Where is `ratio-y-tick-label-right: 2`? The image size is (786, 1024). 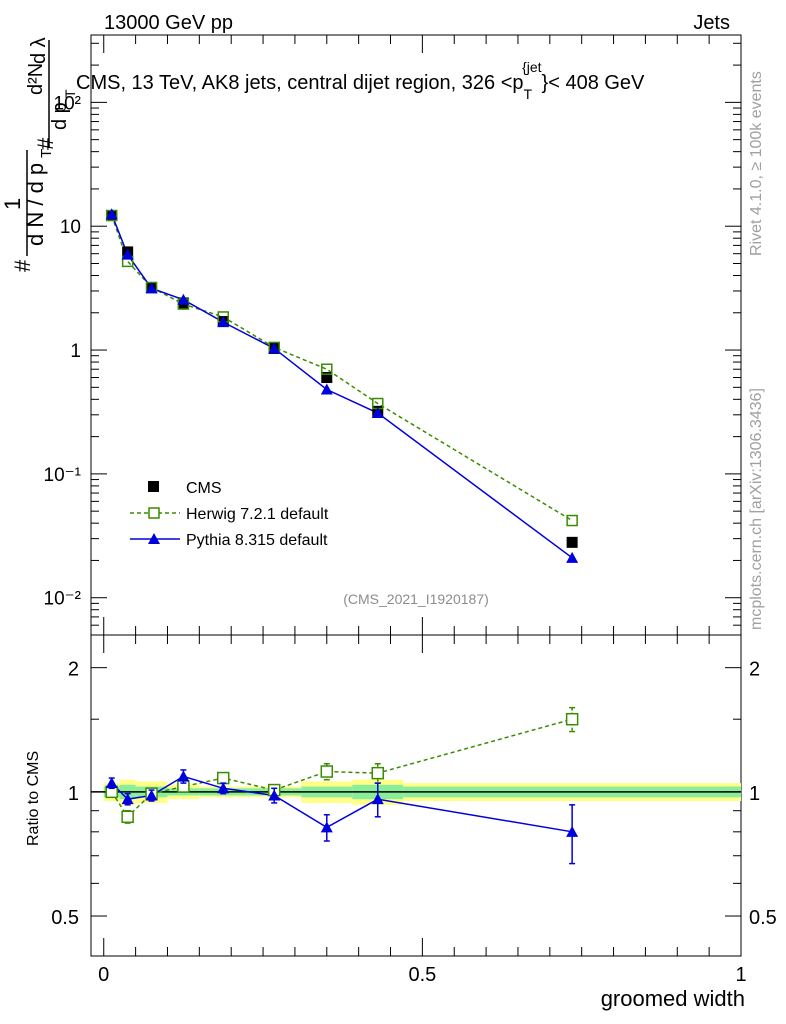
ratio-y-tick-label-right: 2 is located at coordinates (754, 670).